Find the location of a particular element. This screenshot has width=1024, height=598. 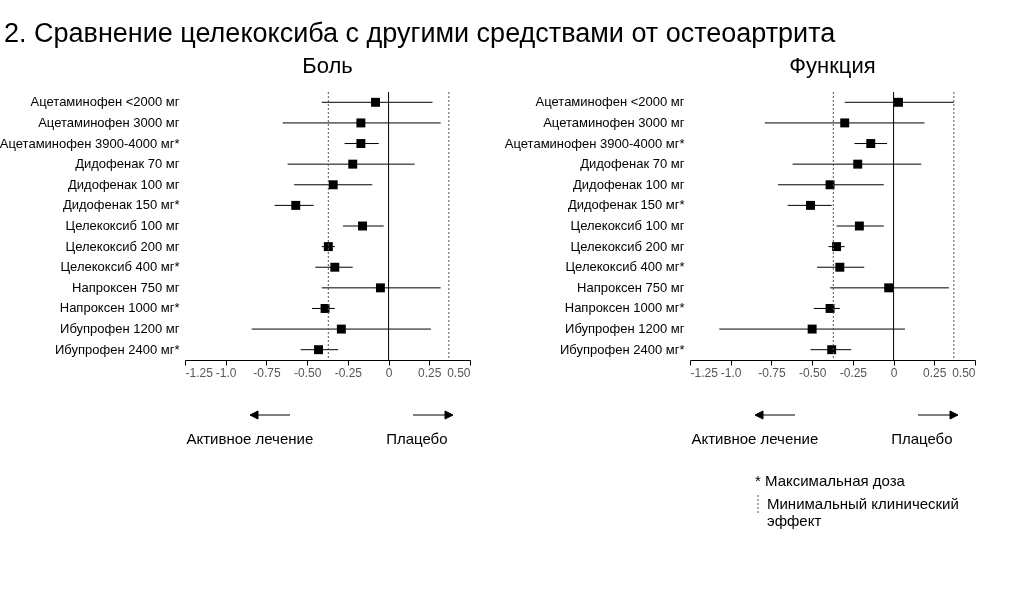

text: * Максимальная доза is located at coordinates (830, 480).